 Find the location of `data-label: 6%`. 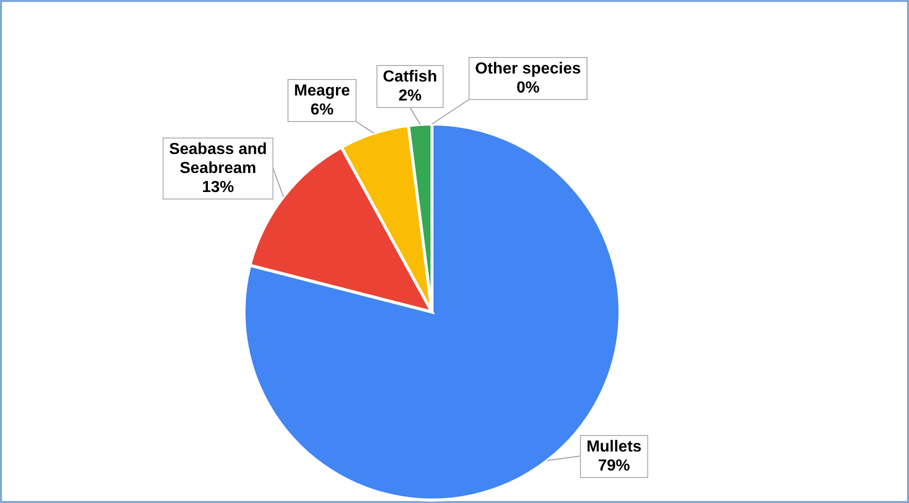

data-label: 6% is located at coordinates (322, 110).